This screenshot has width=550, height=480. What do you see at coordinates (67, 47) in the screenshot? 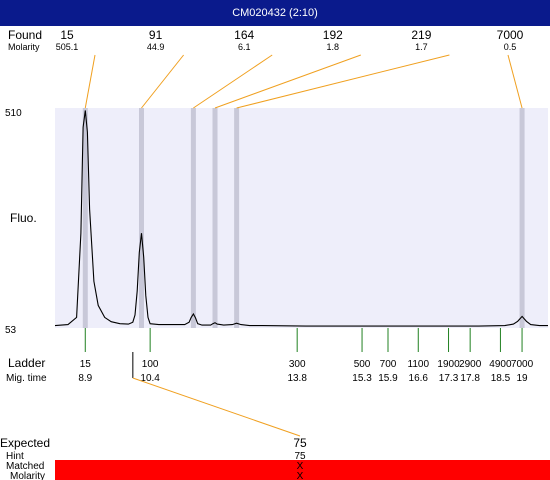
I see `found-molarity-label: 505.1` at bounding box center [67, 47].